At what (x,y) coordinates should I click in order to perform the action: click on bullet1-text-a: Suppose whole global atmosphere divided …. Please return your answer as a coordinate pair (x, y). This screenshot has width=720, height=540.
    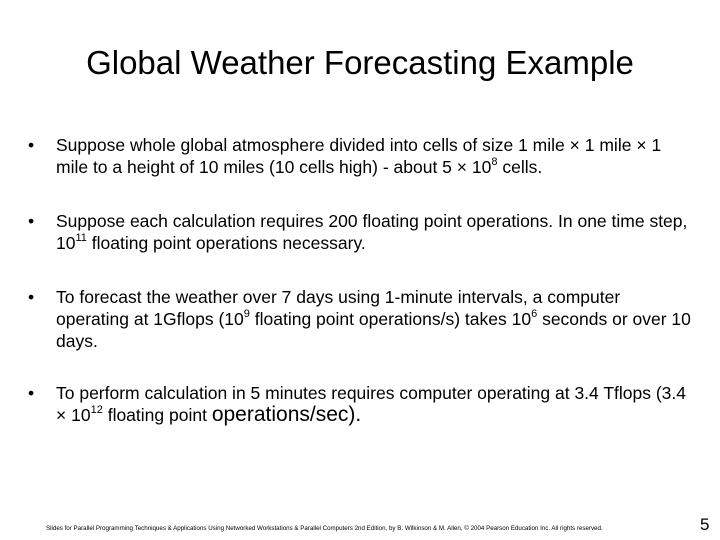
    Looking at the image, I should click on (310, 145).